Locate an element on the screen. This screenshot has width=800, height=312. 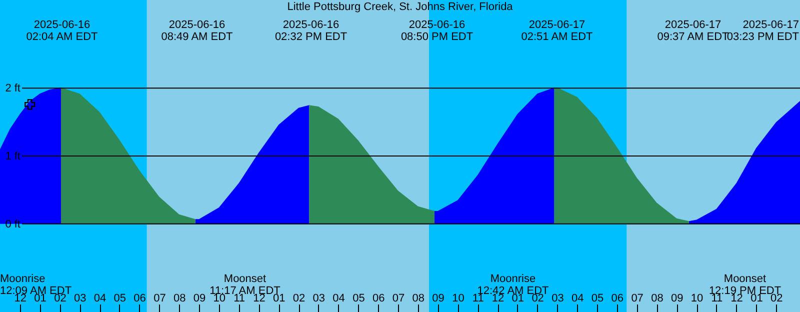
annotation: 2025-06-17 03:23 PM EDT is located at coordinates (763, 31).